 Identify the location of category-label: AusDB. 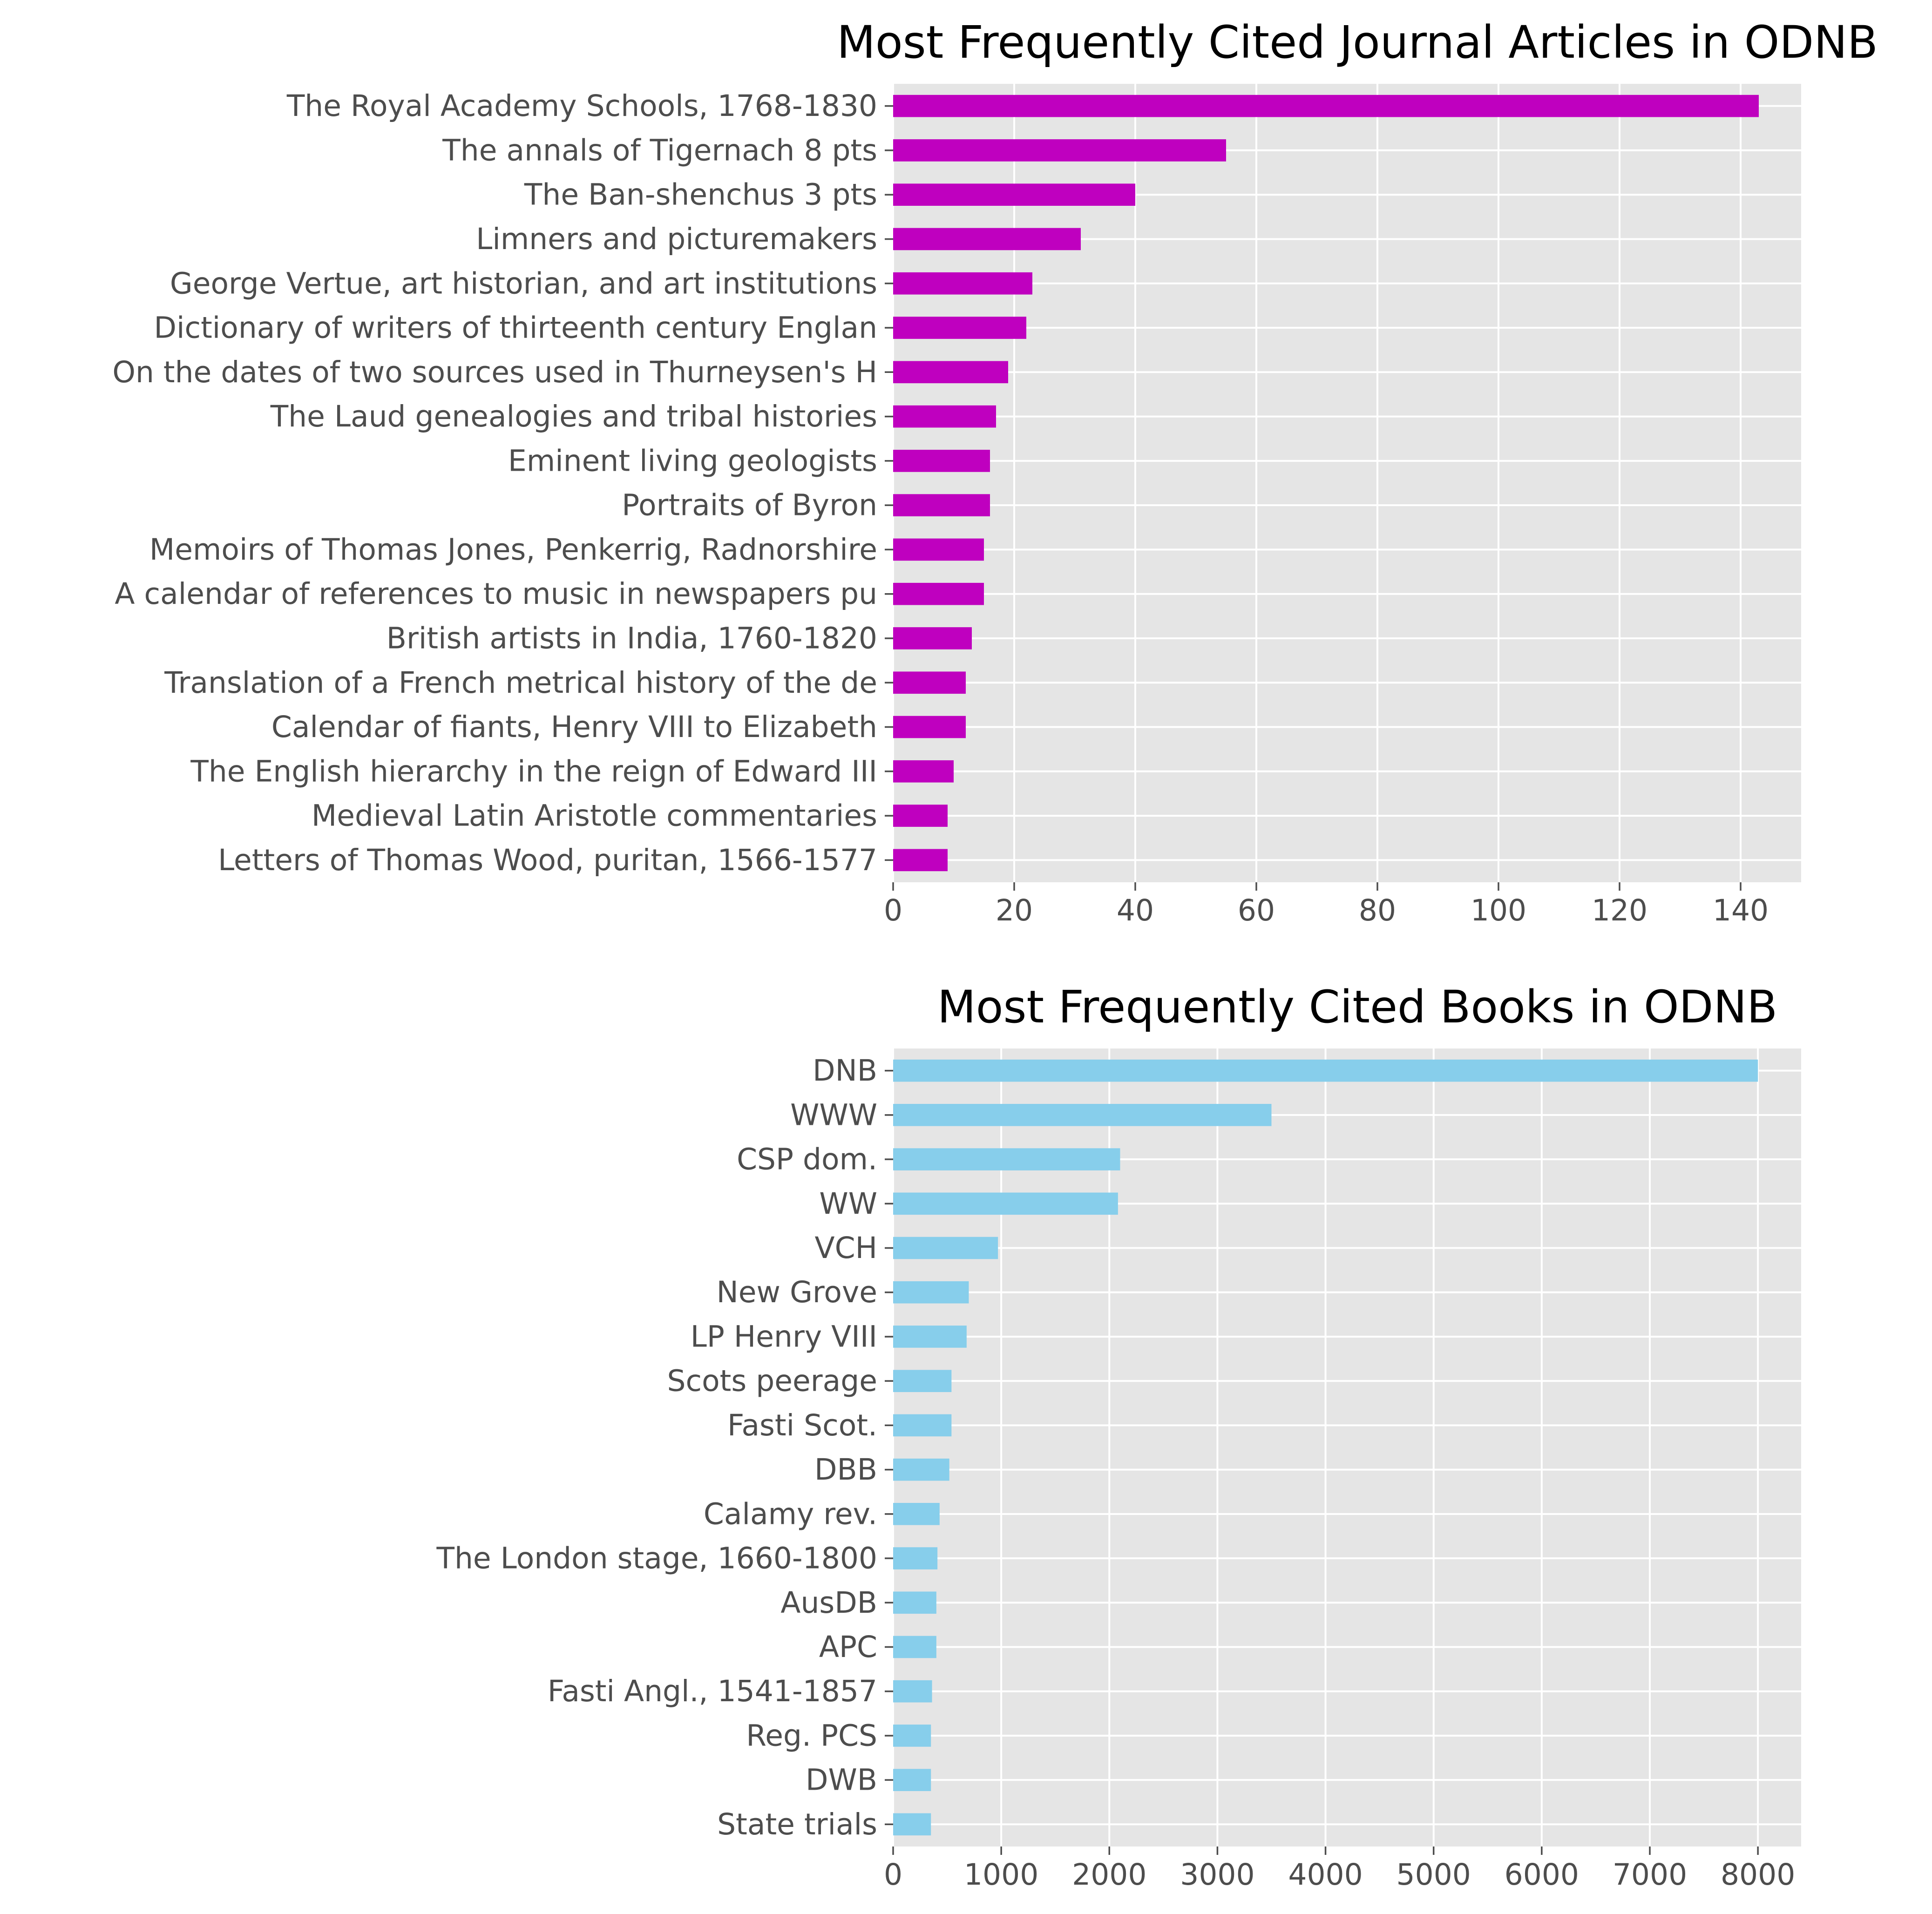
(828, 1603).